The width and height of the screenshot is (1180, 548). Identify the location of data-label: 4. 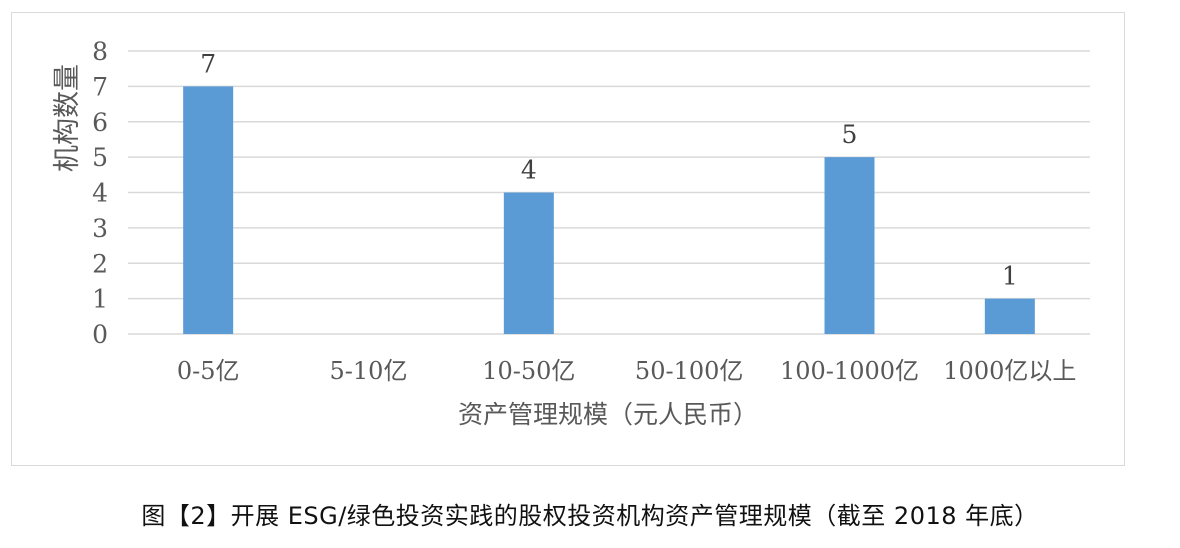
(529, 170).